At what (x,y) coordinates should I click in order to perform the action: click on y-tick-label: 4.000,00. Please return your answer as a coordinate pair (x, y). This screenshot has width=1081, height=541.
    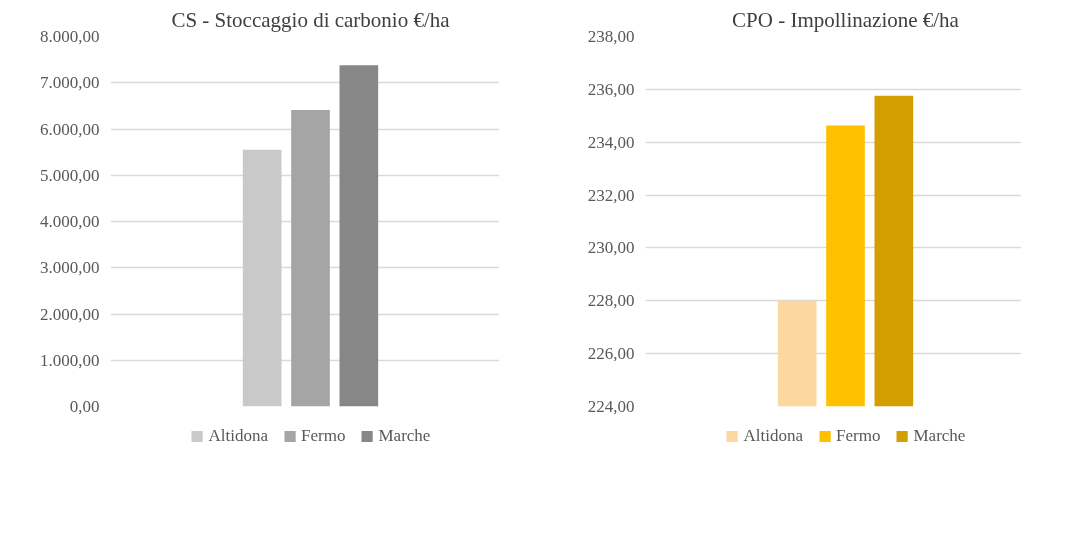
    Looking at the image, I should click on (70, 221).